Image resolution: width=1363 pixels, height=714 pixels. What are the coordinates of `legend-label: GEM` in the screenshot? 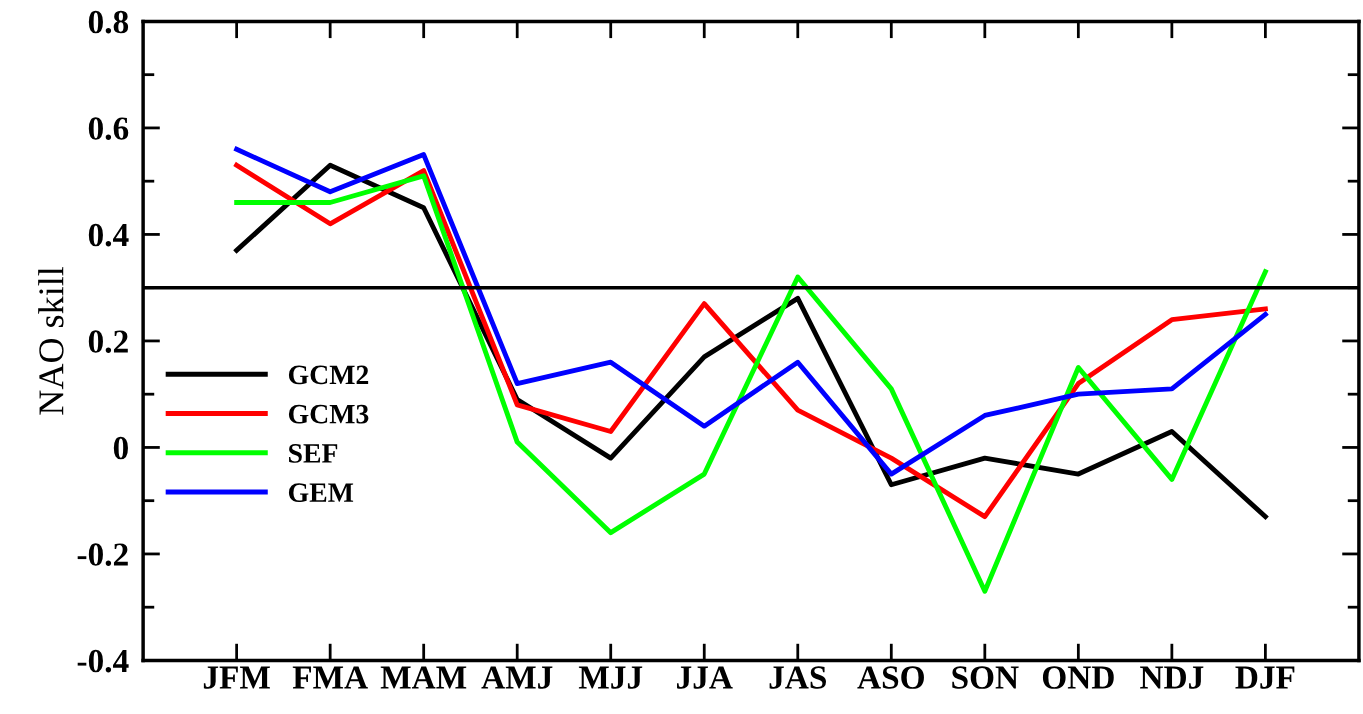 It's located at (321, 492).